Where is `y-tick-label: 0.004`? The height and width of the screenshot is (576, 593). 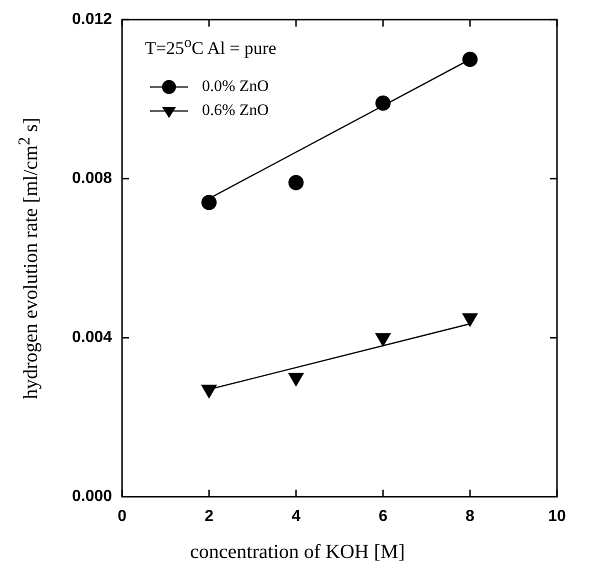 y-tick-label: 0.004 is located at coordinates (92, 337).